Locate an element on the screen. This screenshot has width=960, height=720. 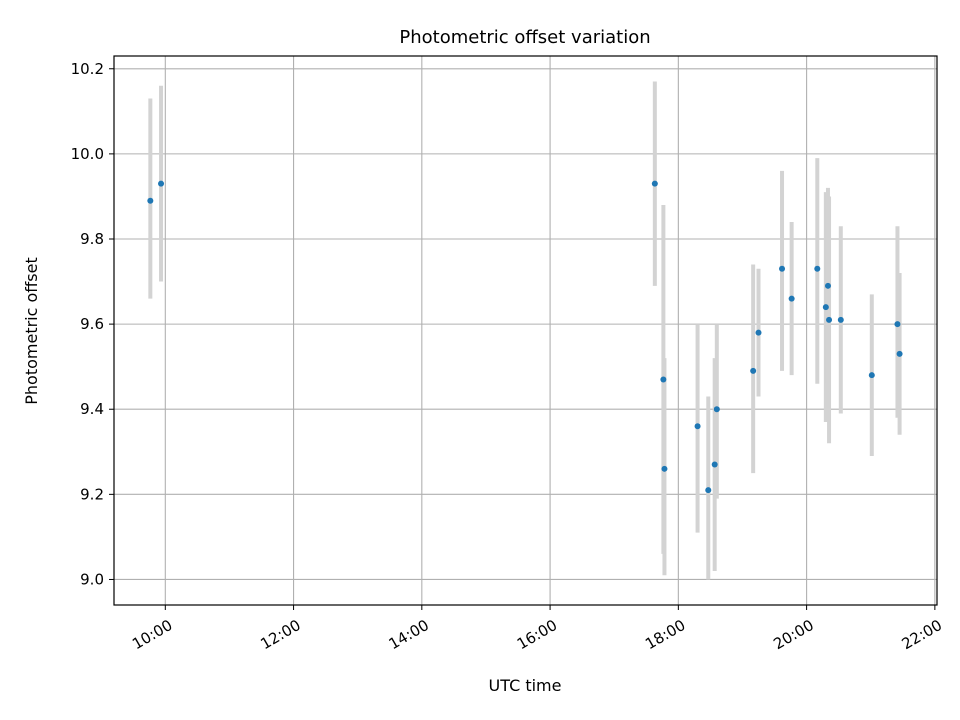
x-tick-label: 14:00 is located at coordinates (409, 634).